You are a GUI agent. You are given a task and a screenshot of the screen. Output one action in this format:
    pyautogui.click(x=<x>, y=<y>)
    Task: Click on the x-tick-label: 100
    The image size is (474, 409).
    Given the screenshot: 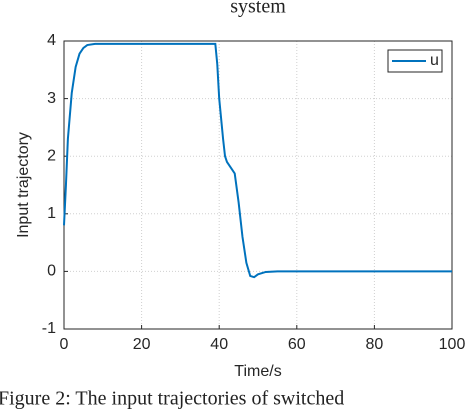 What is the action you would take?
    pyautogui.click(x=452, y=344)
    